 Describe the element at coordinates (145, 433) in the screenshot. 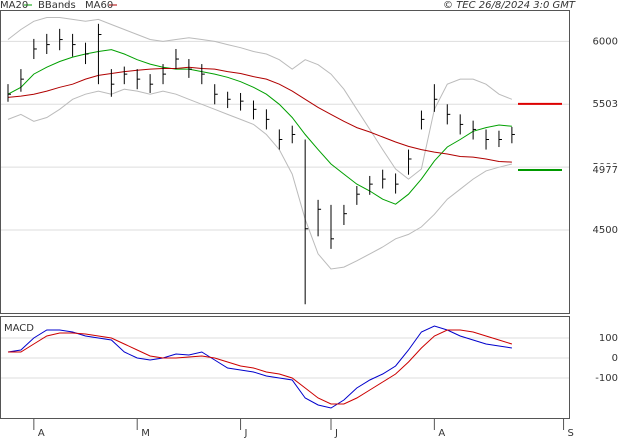

I see `x-tick-label: M` at that location.